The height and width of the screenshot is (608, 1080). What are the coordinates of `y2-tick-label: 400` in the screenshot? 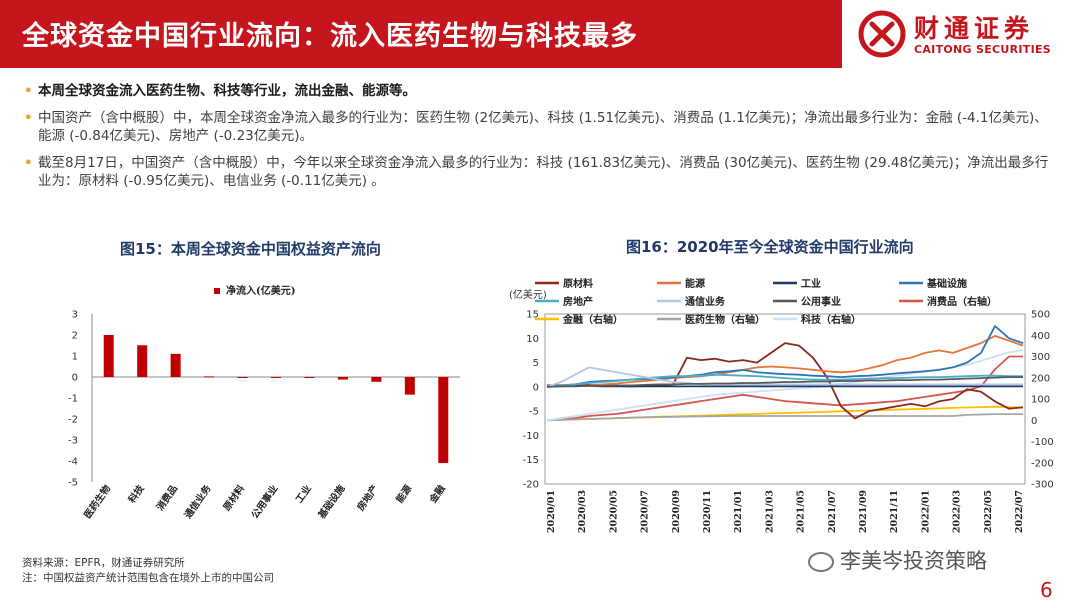 It's located at (1040, 336).